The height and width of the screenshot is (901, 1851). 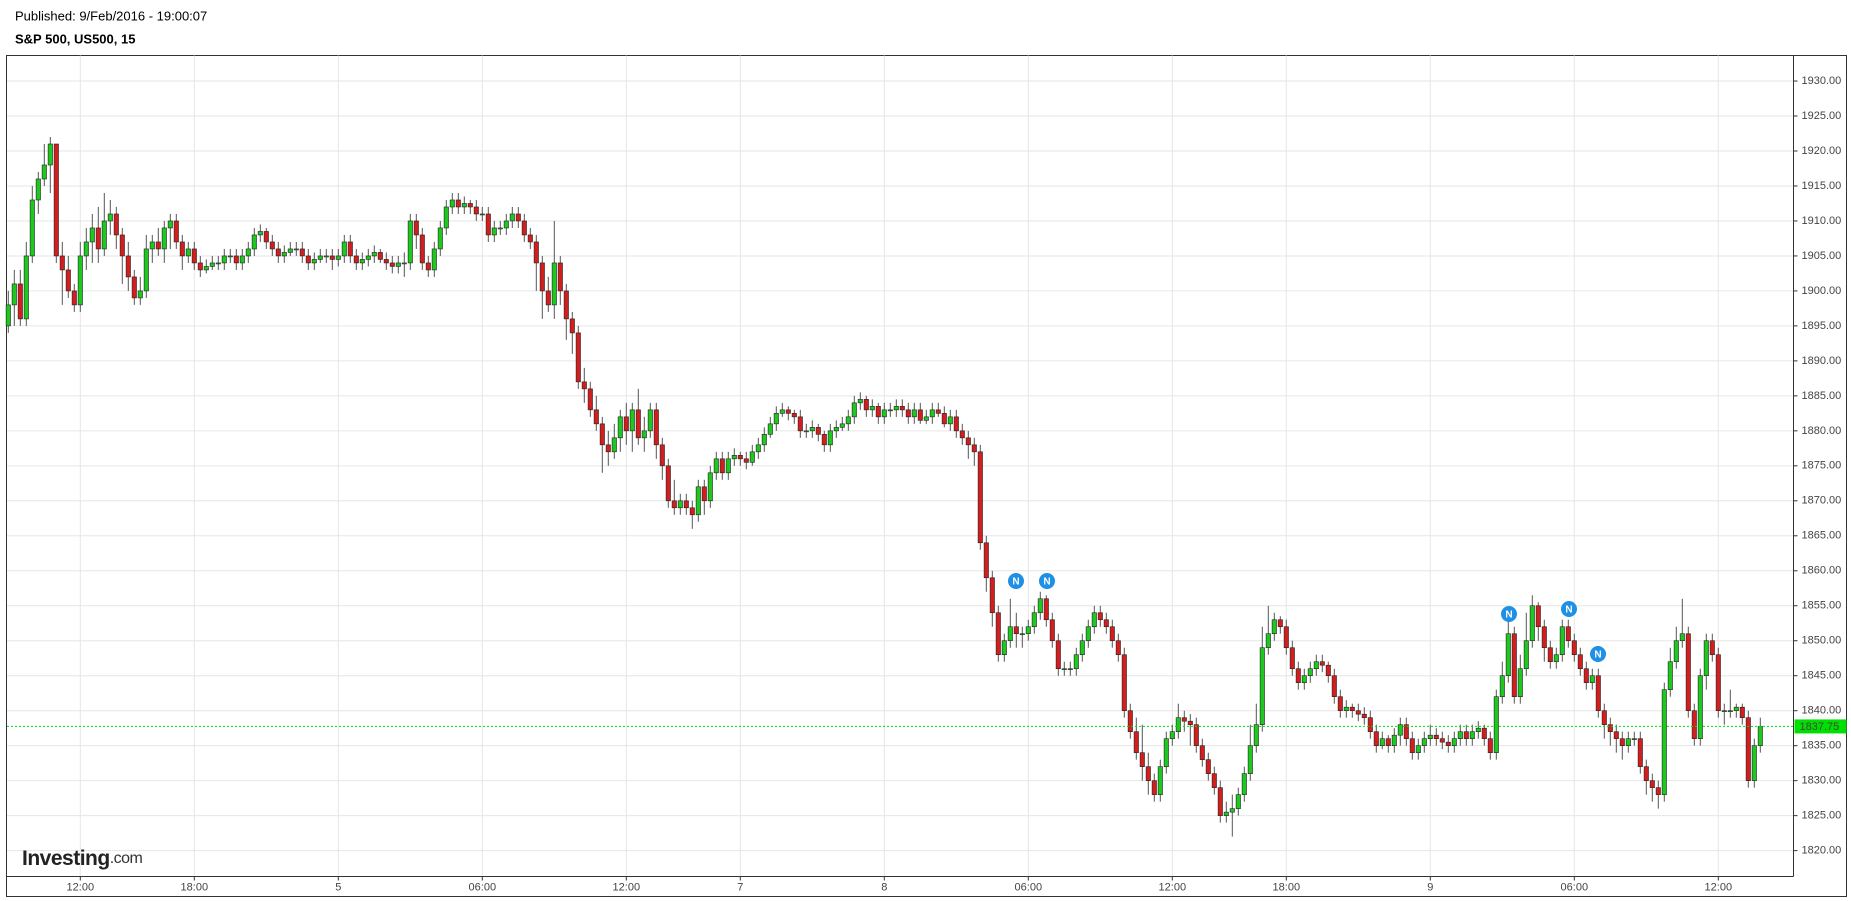 What do you see at coordinates (1822, 326) in the screenshot?
I see `y-tick-label: 1895.00` at bounding box center [1822, 326].